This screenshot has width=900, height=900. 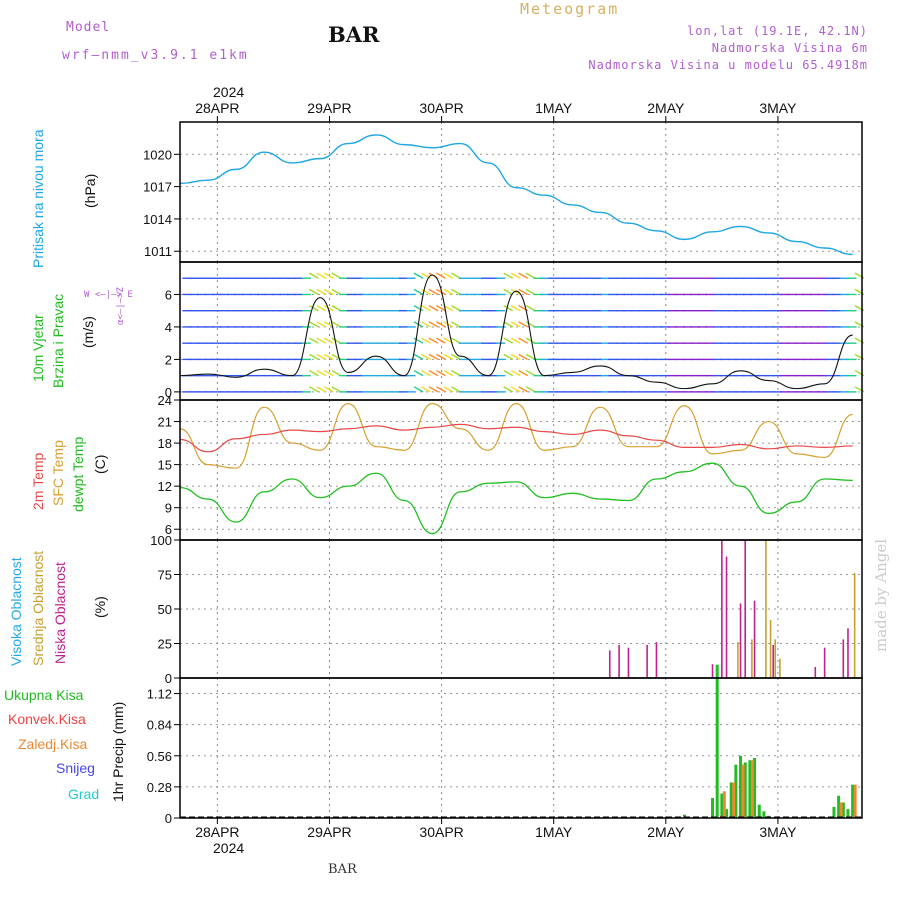 What do you see at coordinates (778, 832) in the screenshot?
I see `bottom-day-label: 3MAY` at bounding box center [778, 832].